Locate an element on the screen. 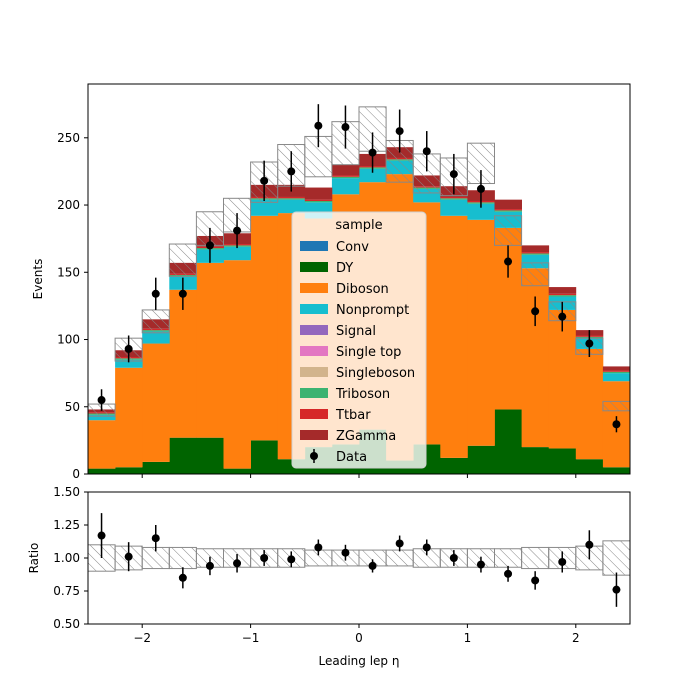  y-tick-label: 50 is located at coordinates (72, 407).